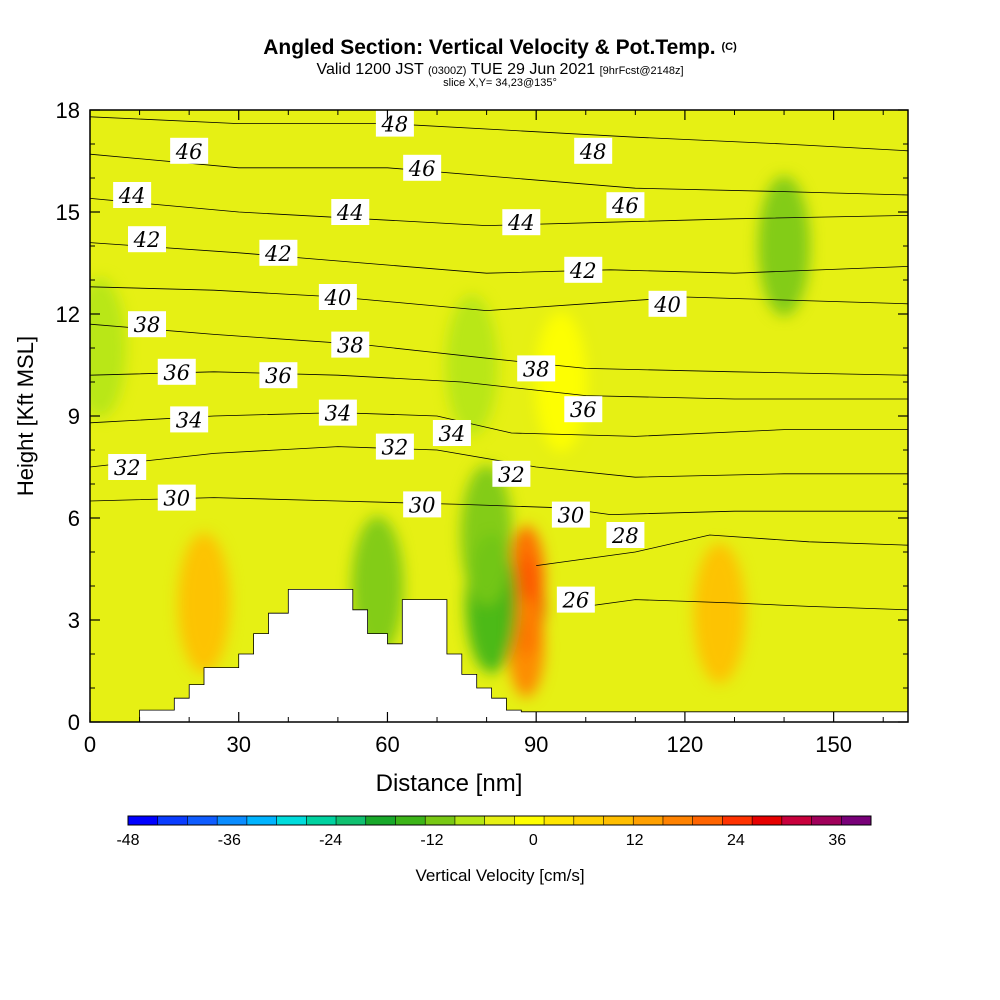  Describe the element at coordinates (387, 744) in the screenshot. I see `x-tick-label: 60` at that location.